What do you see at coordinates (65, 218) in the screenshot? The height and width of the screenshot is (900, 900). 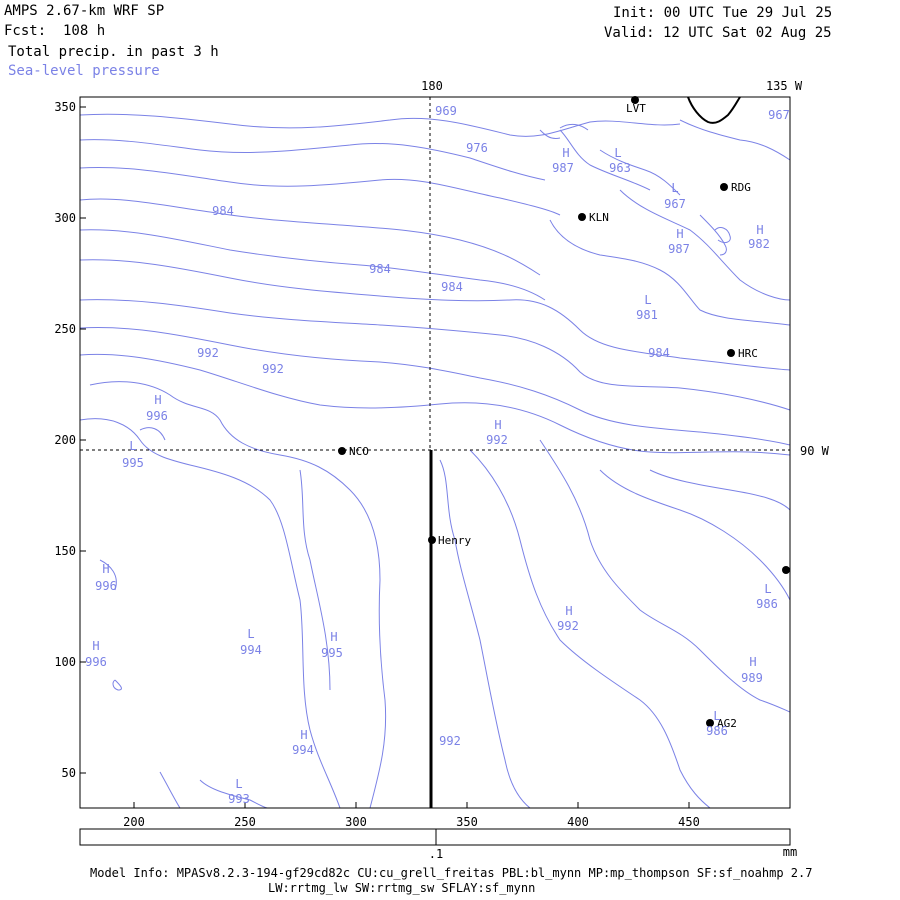 I see `y-tick-label: 300` at bounding box center [65, 218].